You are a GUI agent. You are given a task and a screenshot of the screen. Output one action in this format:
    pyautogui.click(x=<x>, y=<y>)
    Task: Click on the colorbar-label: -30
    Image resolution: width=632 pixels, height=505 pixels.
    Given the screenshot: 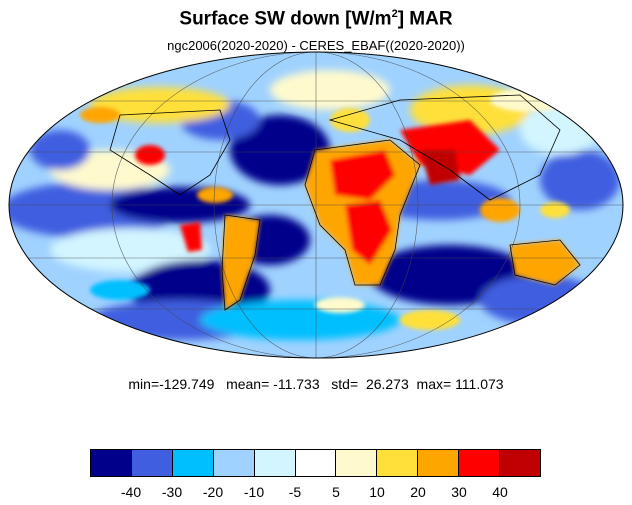 What is the action you would take?
    pyautogui.click(x=172, y=492)
    